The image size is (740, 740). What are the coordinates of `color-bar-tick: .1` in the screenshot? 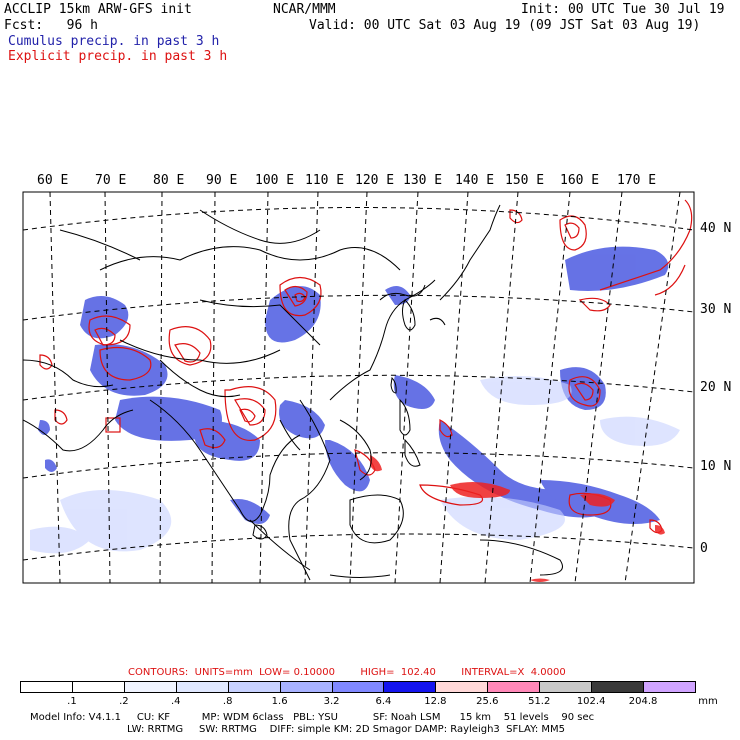 It's located at (72, 701).